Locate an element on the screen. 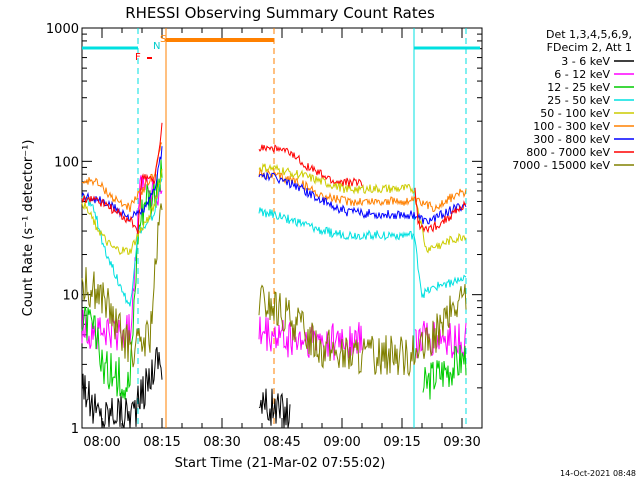  legend-header-line-2: FDecim 2, Att 1 is located at coordinates (589, 47).